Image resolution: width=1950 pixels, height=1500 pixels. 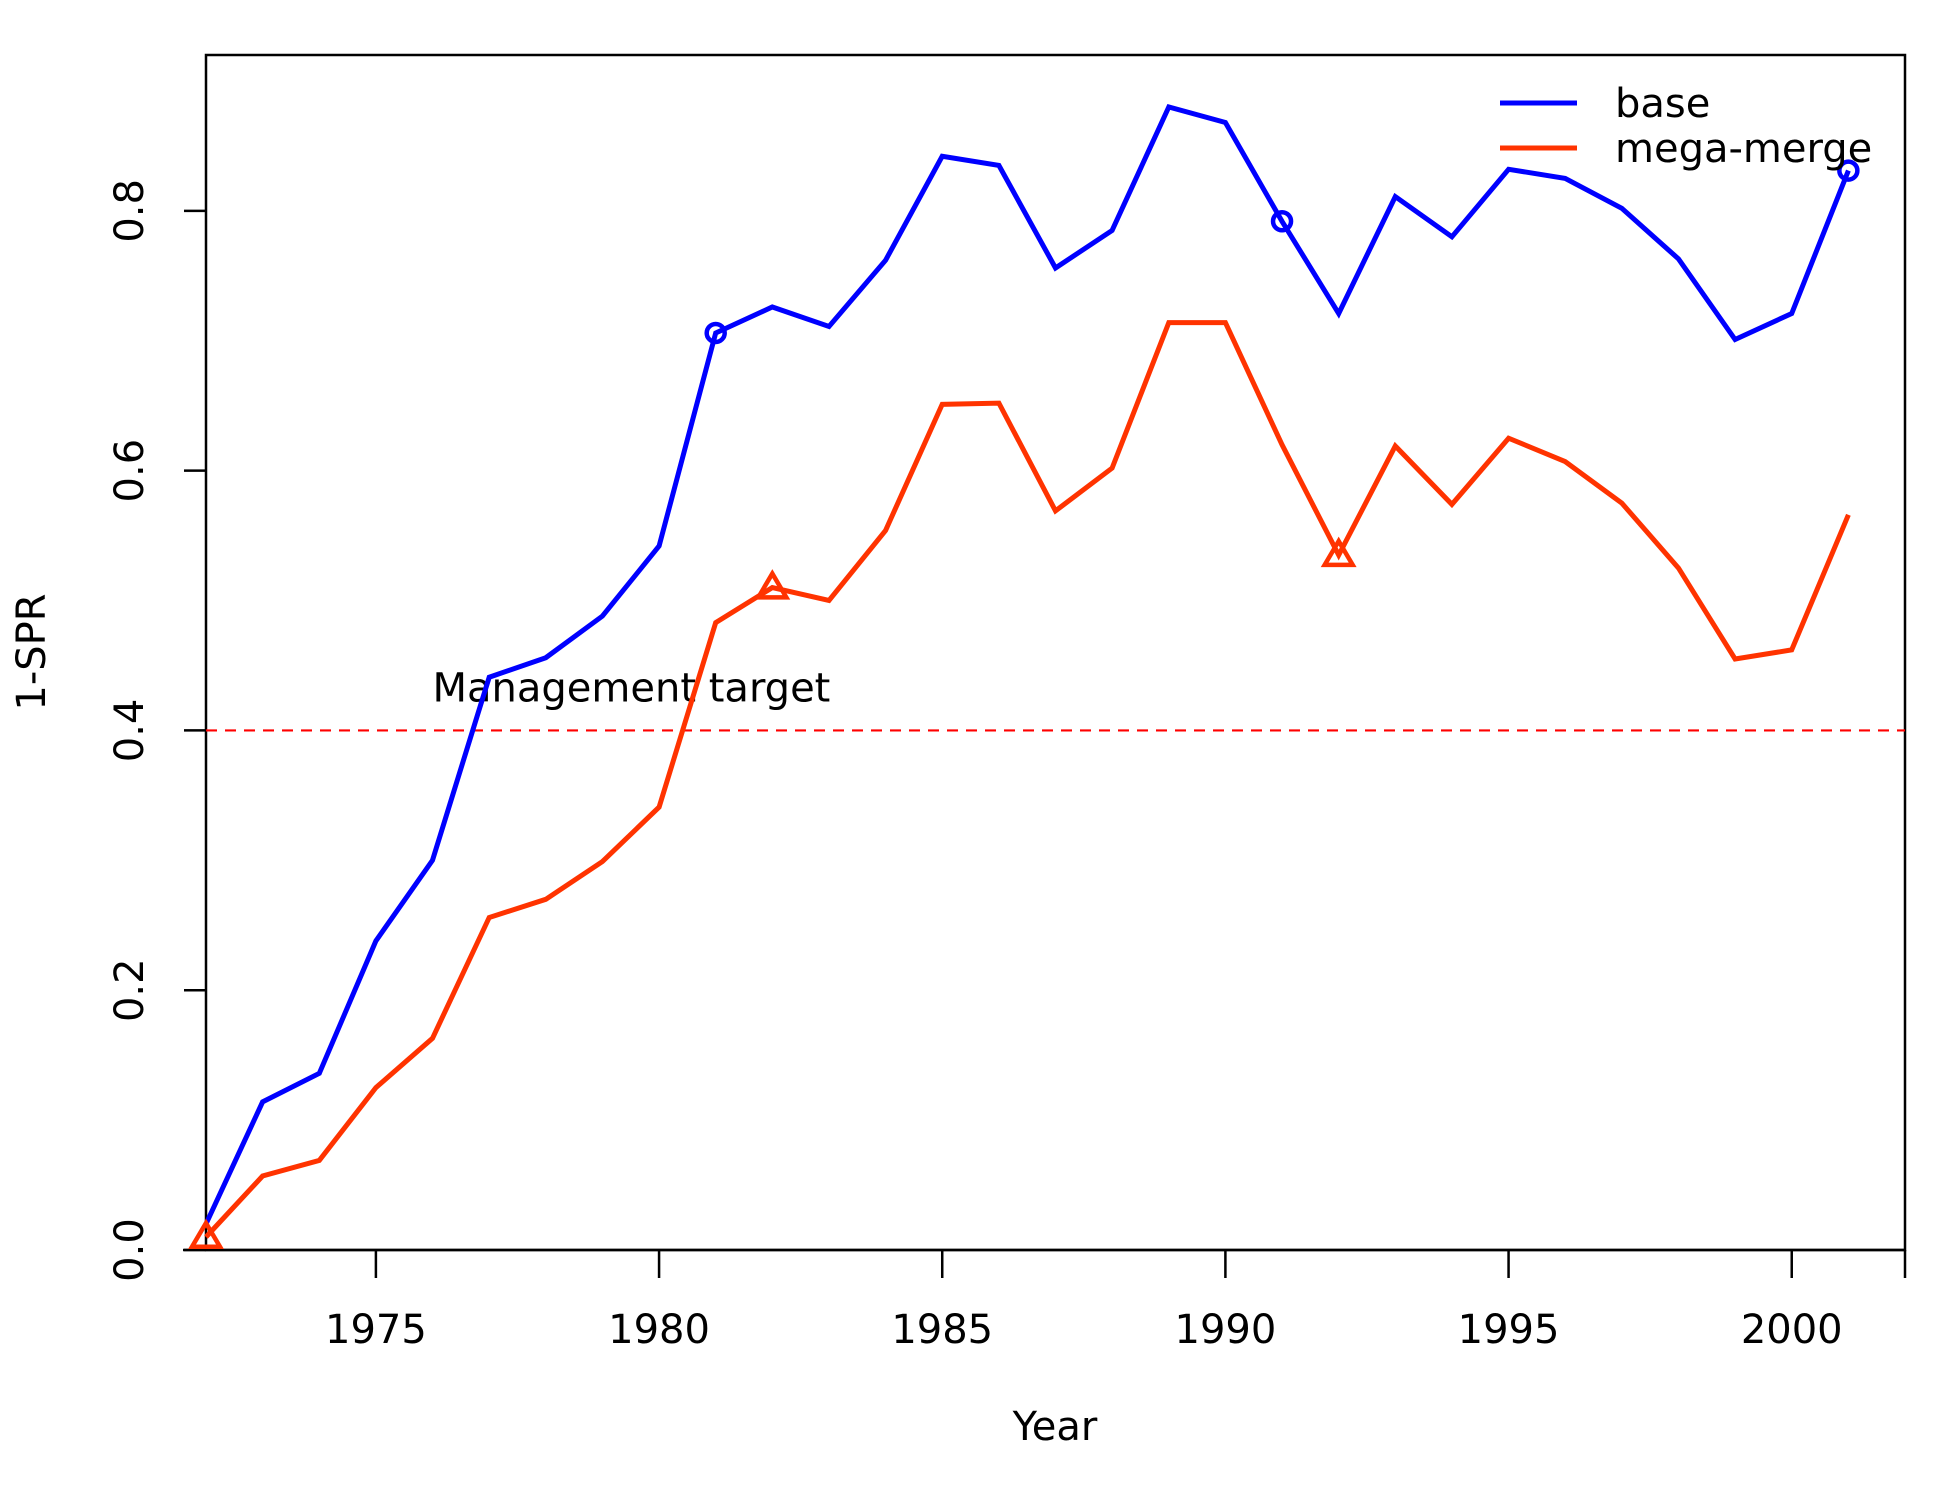 What do you see at coordinates (942, 1330) in the screenshot?
I see `x-tick-label: 1985` at bounding box center [942, 1330].